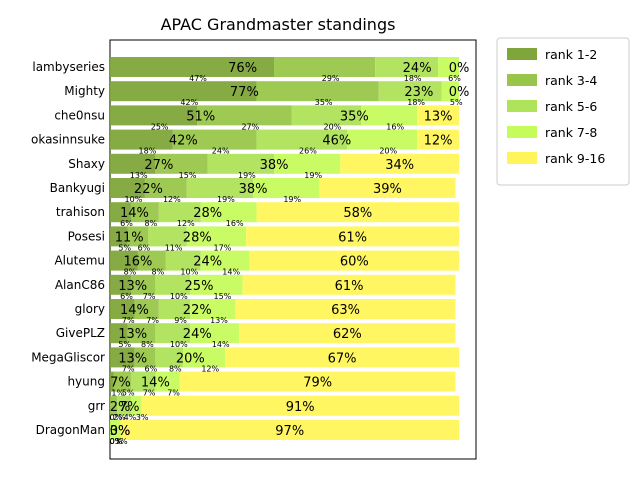  Describe the element at coordinates (336, 141) in the screenshot. I see `group-label: 46%` at that location.